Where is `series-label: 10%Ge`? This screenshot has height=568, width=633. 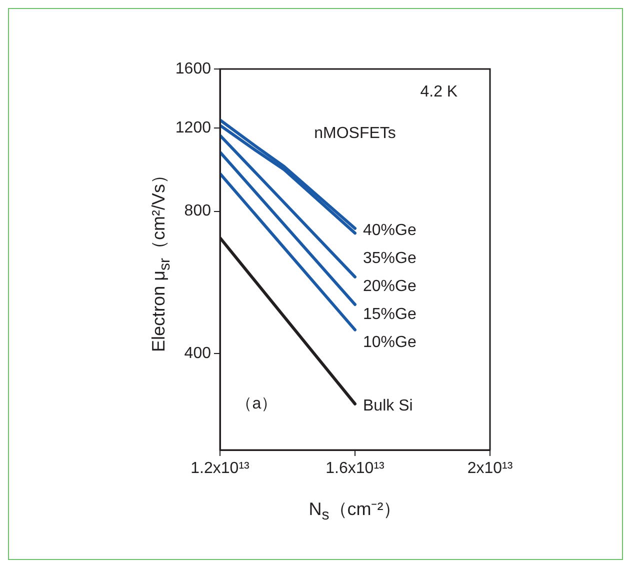 series-label: 10%Ge is located at coordinates (389, 342).